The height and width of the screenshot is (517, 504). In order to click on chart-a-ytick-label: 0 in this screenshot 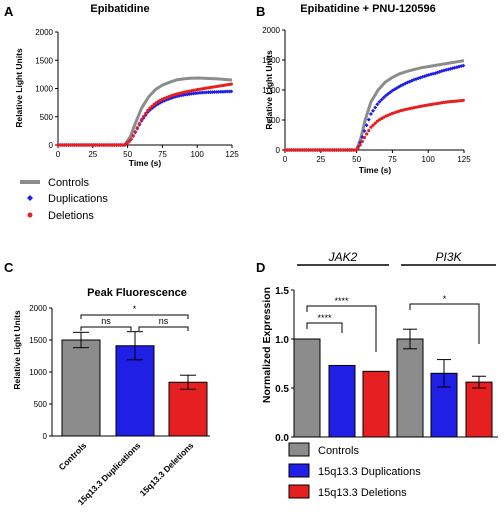, I will do `click(51, 145)`.